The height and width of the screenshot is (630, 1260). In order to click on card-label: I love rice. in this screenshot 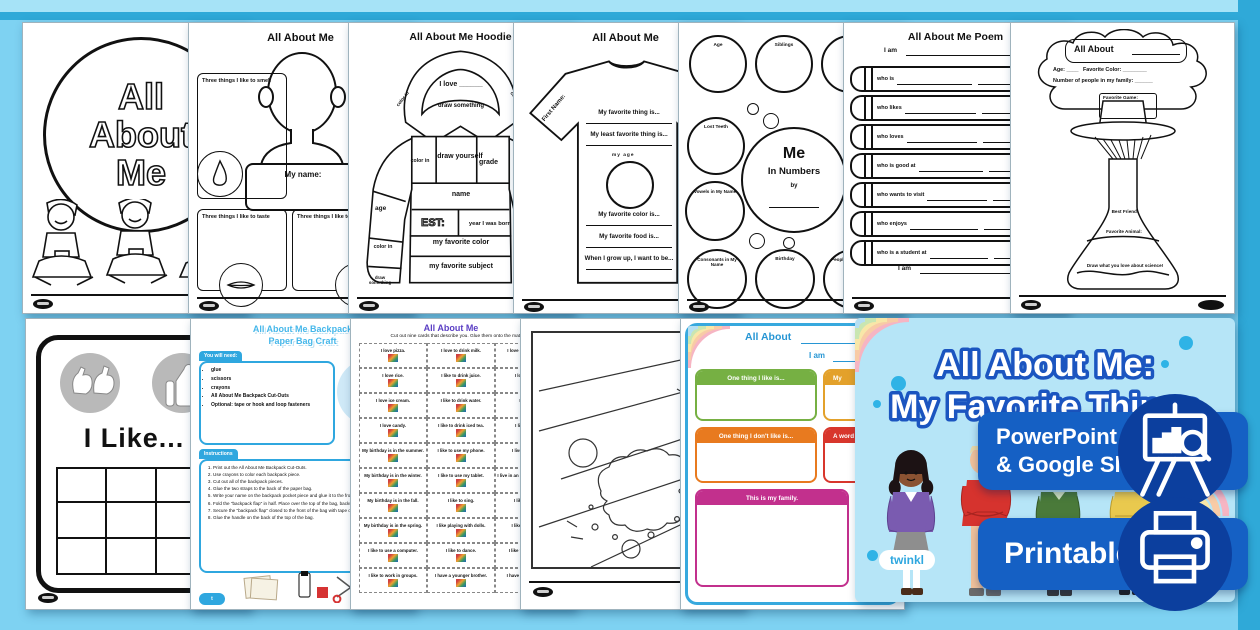, I will do `click(393, 375)`.